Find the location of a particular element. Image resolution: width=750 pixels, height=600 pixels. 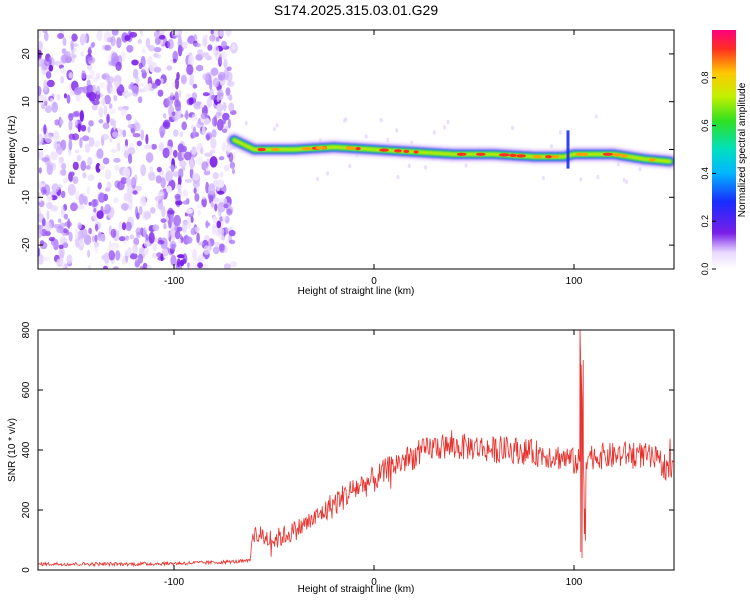

spectrogram-y-tick-label: 20 is located at coordinates (26, 54).